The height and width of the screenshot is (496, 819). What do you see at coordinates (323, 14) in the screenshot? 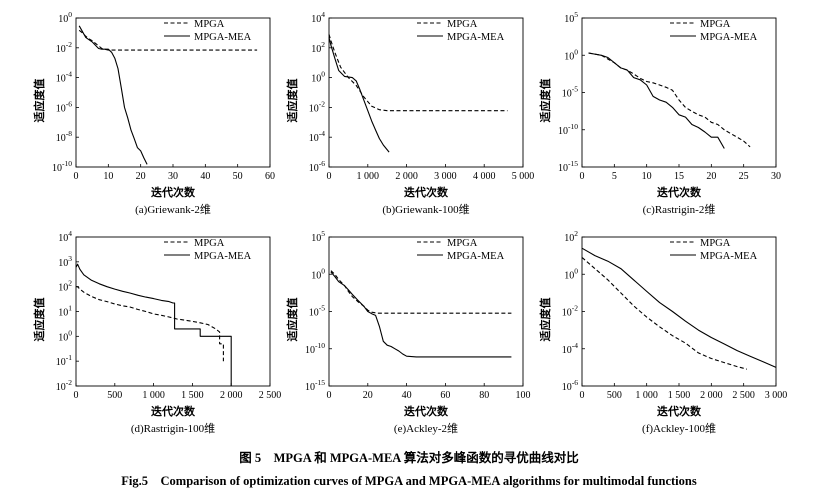
I see `y-tick-label-exponent: 4` at bounding box center [323, 14].